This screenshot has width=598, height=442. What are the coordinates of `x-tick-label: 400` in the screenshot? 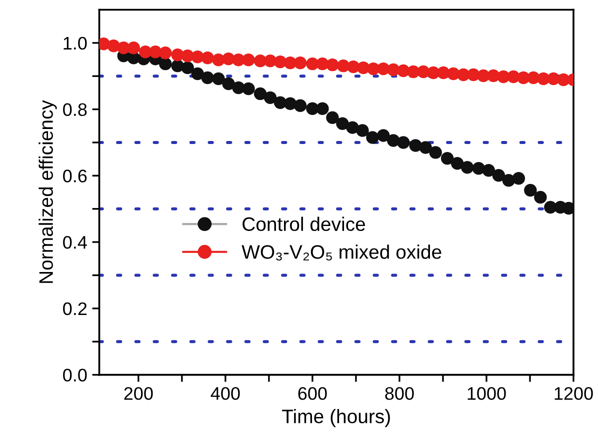 It's located at (225, 393).